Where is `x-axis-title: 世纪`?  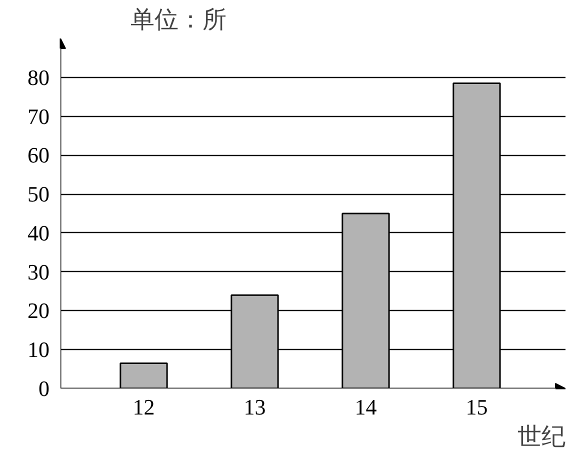 x-axis-title: 世纪 is located at coordinates (542, 437).